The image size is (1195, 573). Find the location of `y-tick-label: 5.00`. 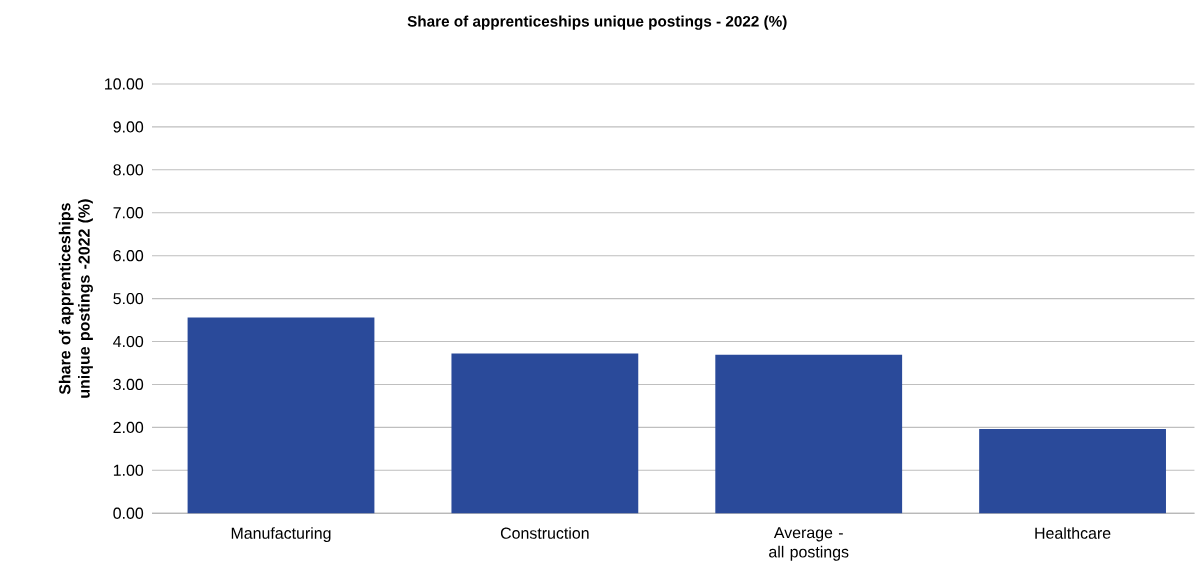

y-tick-label: 5.00 is located at coordinates (128, 298).